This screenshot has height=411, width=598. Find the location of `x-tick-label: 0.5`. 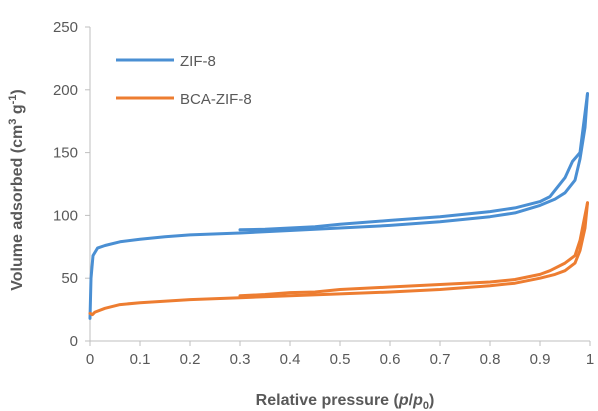

x-tick-label: 0.5 is located at coordinates (340, 359).